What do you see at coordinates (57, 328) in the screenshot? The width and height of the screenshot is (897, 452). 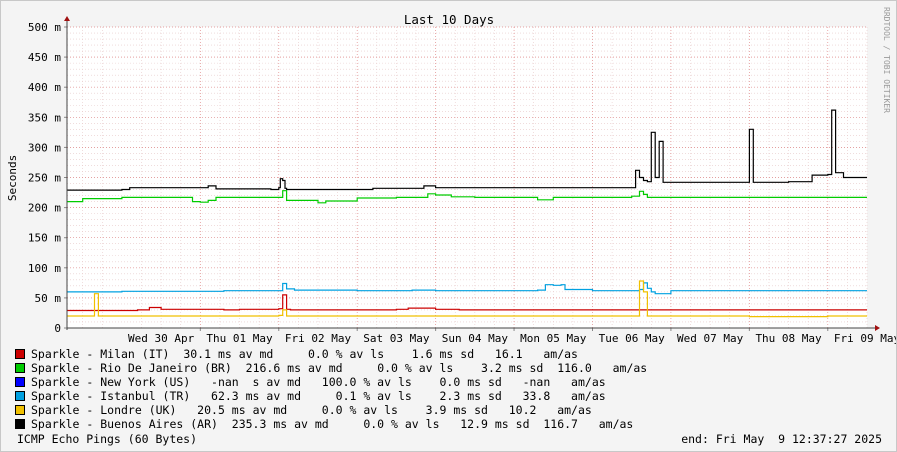 I see `y-tick-label: 0` at bounding box center [57, 328].